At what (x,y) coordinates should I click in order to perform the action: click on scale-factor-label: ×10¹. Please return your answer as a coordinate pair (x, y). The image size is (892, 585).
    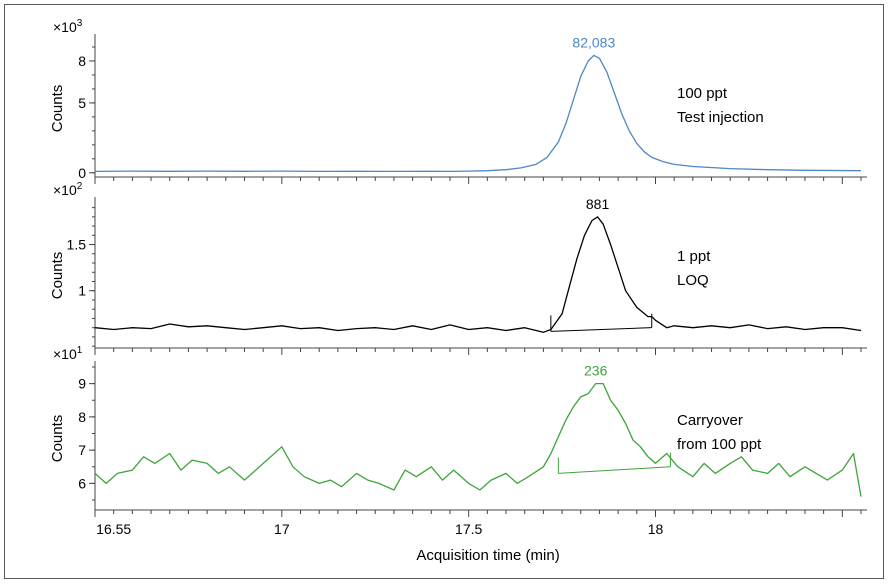
    Looking at the image, I should click on (68, 353).